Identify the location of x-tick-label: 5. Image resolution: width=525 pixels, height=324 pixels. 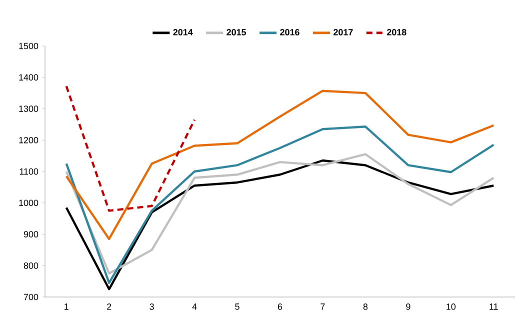
(237, 307).